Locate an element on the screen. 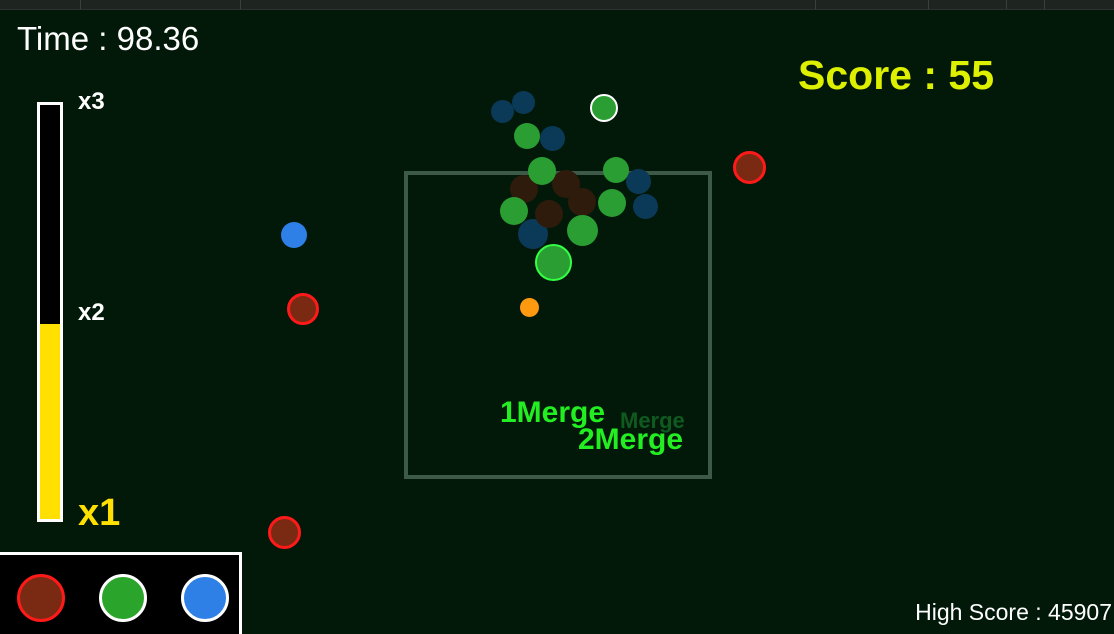  merge-text-ghost: Merge is located at coordinates (652, 420).